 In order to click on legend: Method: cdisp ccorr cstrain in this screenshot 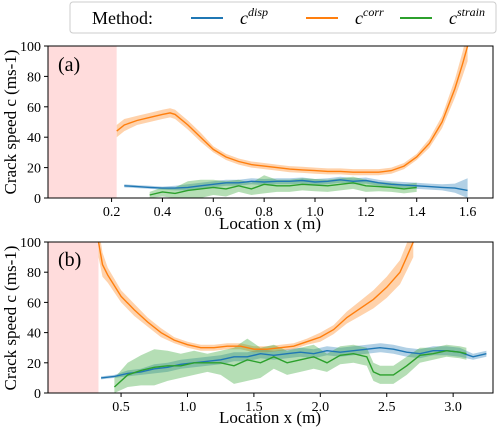, I will do `click(283, 17)`.